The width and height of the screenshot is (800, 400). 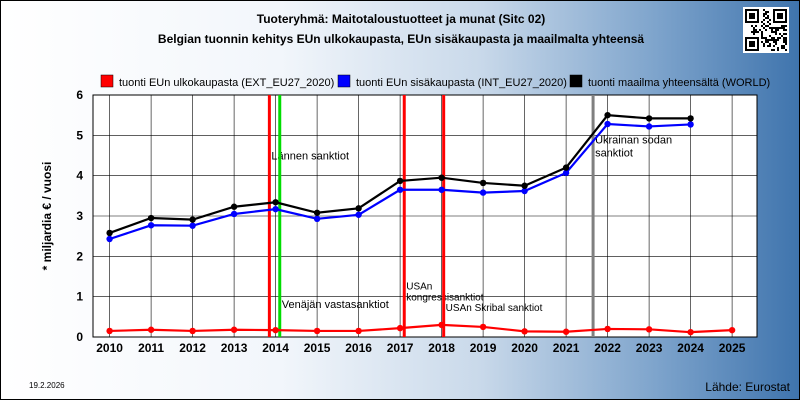 What do you see at coordinates (766, 30) in the screenshot?
I see `qr-code-icon` at bounding box center [766, 30].